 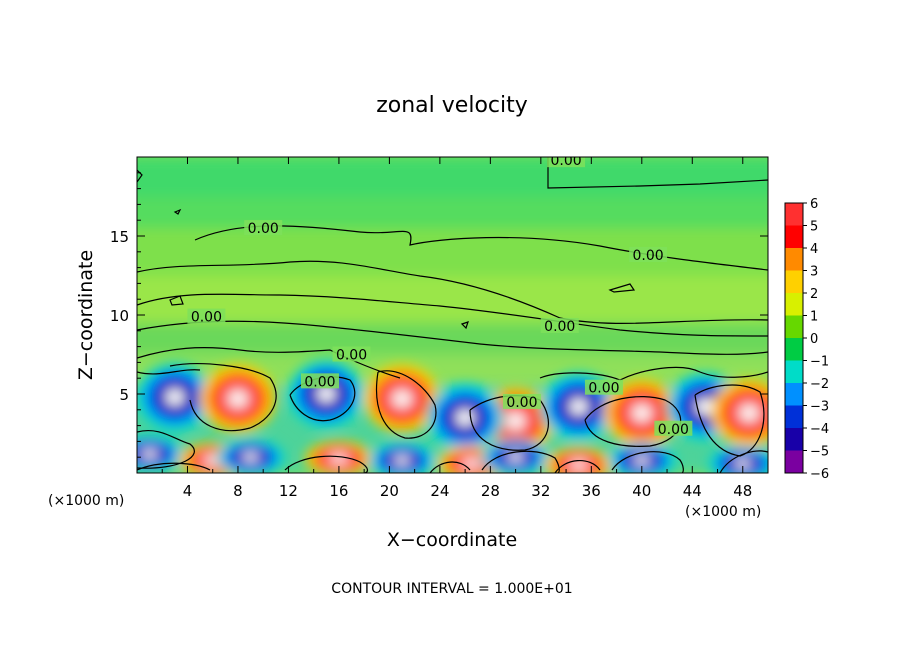 What do you see at coordinates (452, 105) in the screenshot?
I see `chart-title: zonal velocity` at bounding box center [452, 105].